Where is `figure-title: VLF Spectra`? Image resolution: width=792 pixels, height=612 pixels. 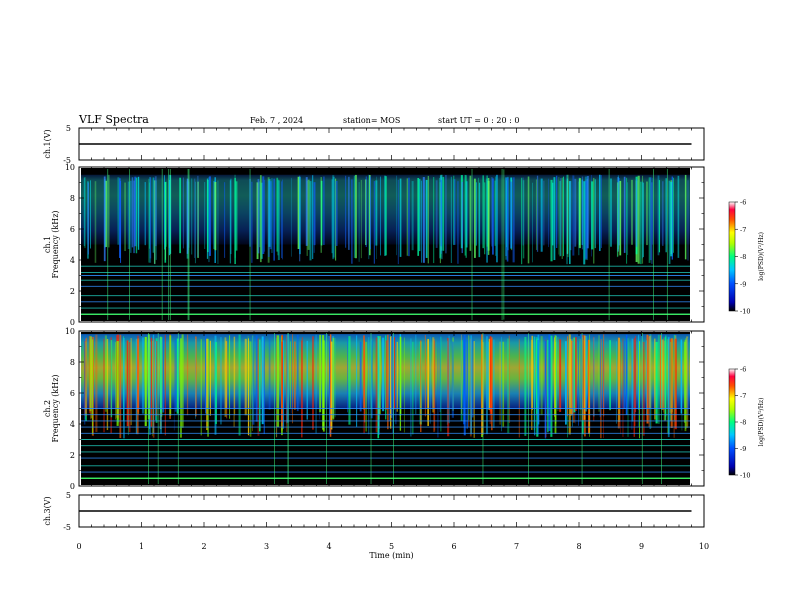 figure-title: VLF Spectra is located at coordinates (113, 119).